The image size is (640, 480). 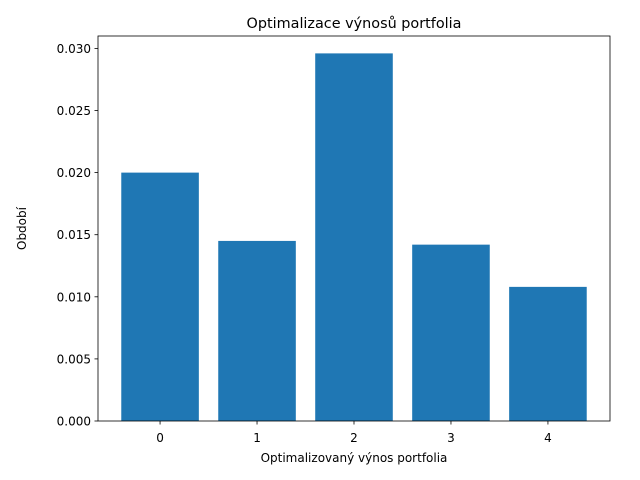 What do you see at coordinates (354, 438) in the screenshot?
I see `x-tick-label: 2` at bounding box center [354, 438].